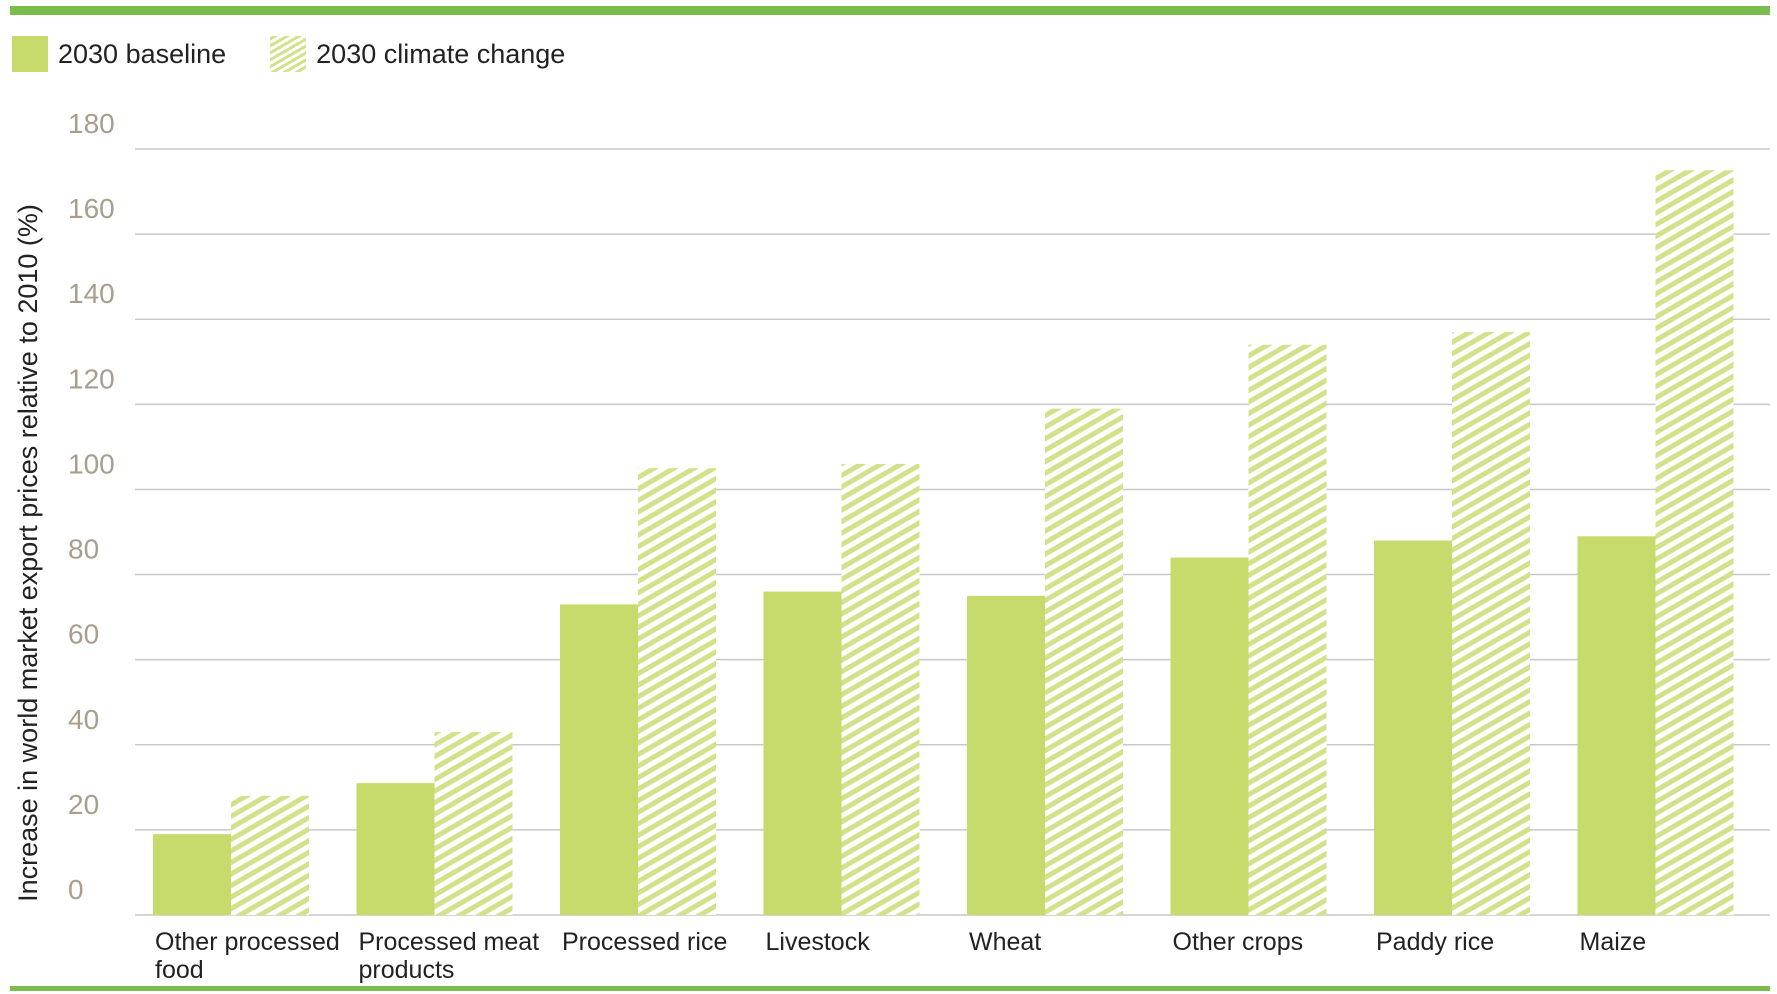  I want to click on y-tick-label-160: 160, so click(91, 208).